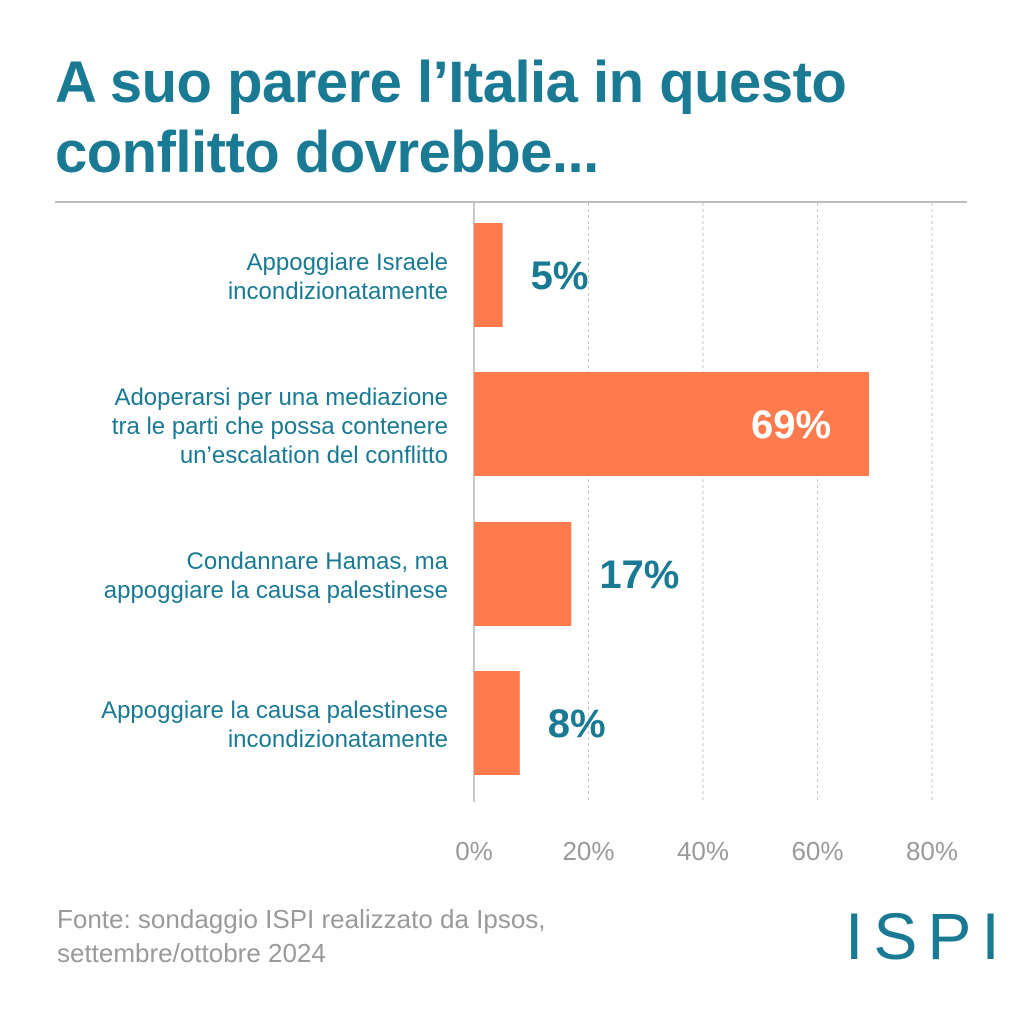 This screenshot has width=1024, height=1024. I want to click on value-label: 69%, so click(791, 425).